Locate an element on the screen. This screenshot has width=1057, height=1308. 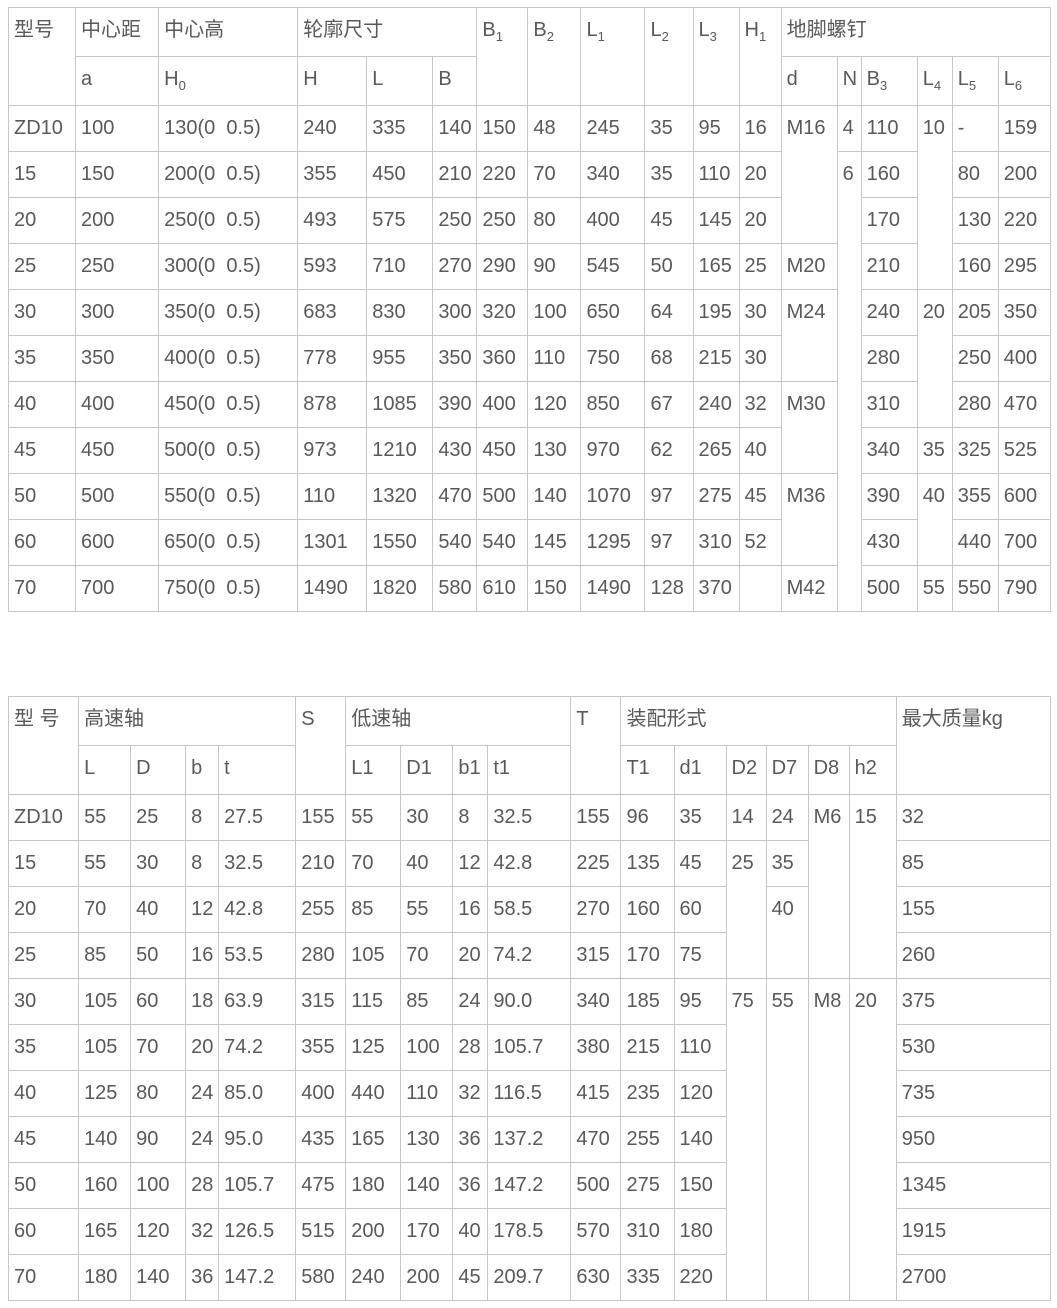
cell: 500 is located at coordinates (117, 496).